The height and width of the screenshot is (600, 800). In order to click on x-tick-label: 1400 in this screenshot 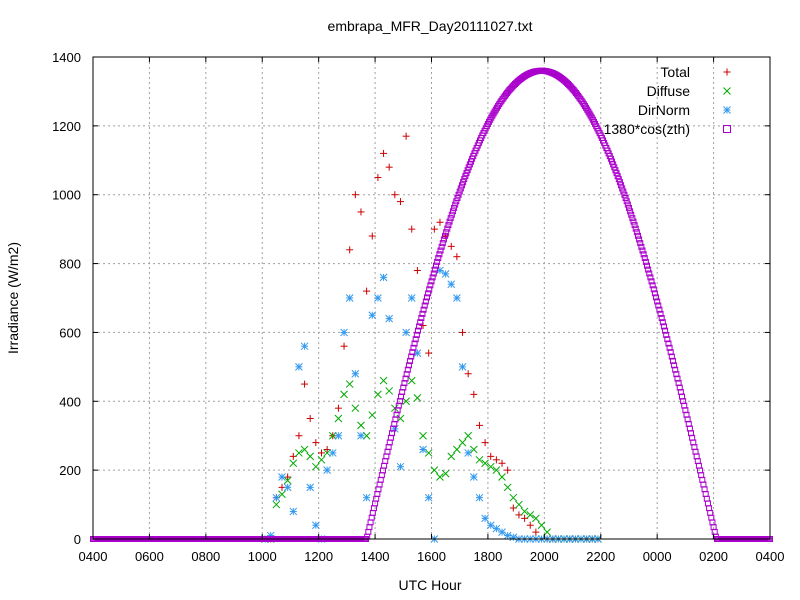, I will do `click(375, 556)`.